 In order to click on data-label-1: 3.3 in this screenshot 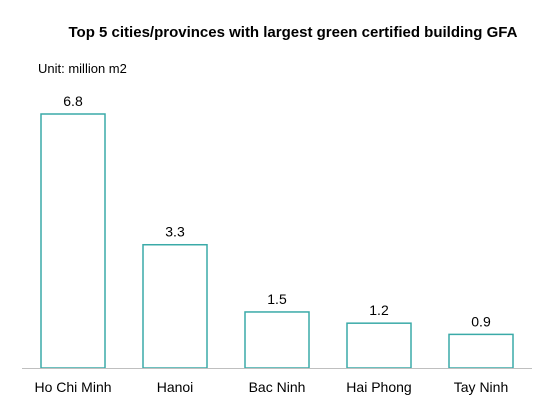, I will do `click(175, 232)`.